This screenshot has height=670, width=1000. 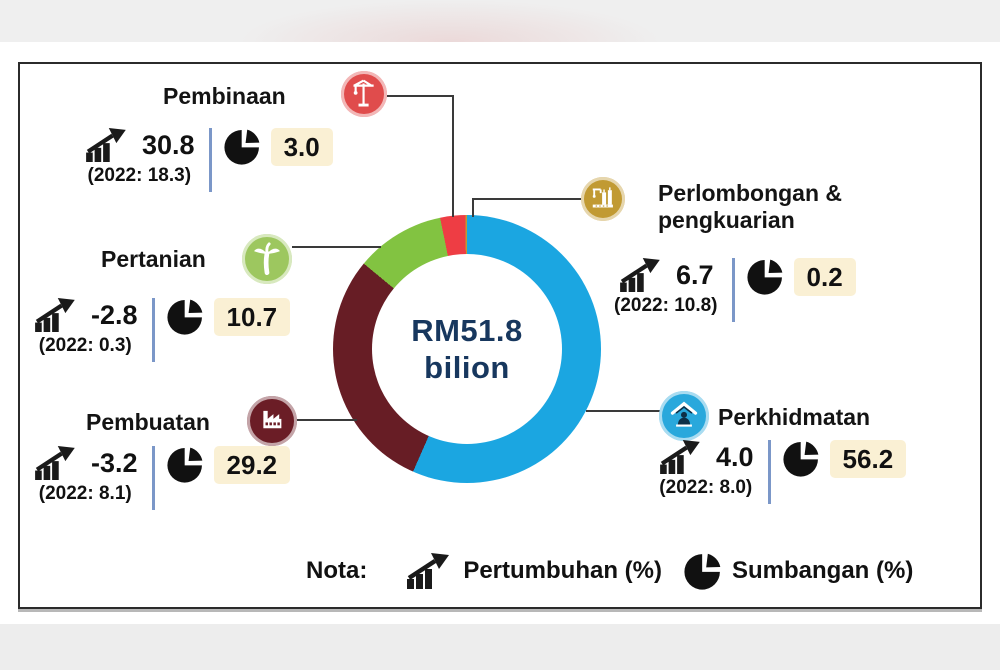 I want to click on connector-perlombongan-h, so click(x=528, y=199).